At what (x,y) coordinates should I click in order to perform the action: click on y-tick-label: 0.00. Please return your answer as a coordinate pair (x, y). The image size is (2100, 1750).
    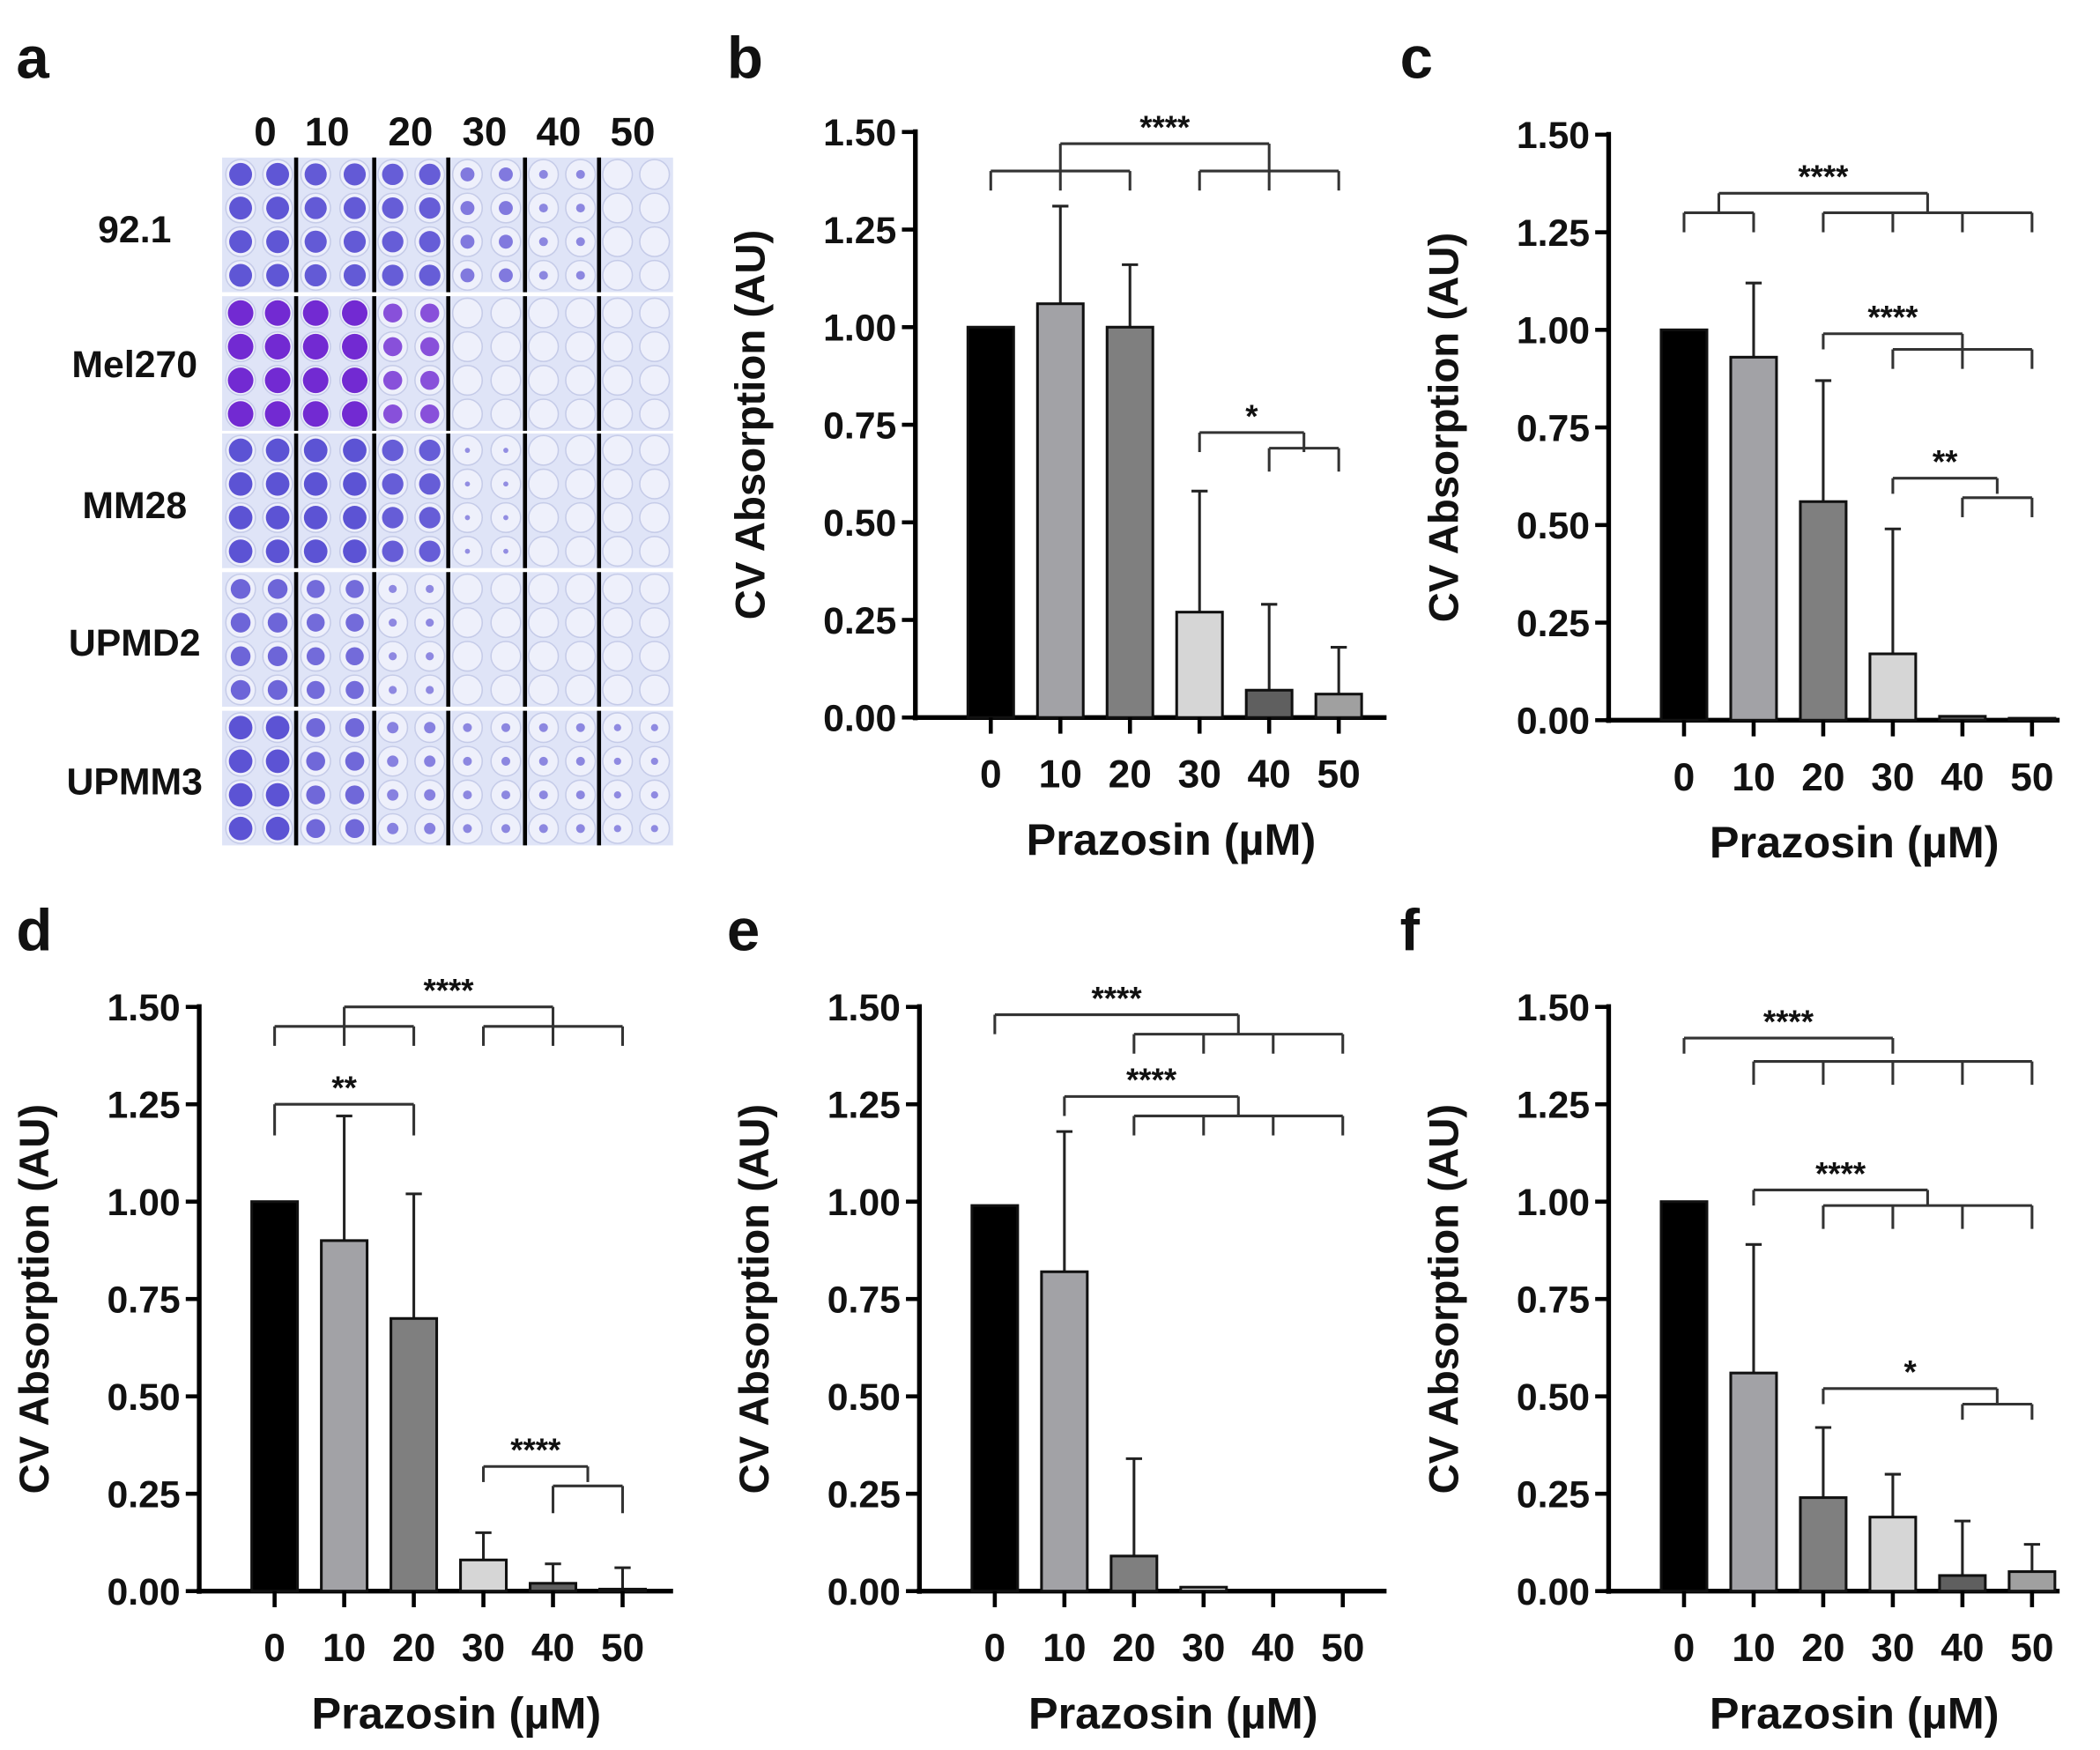
    Looking at the image, I should click on (1553, 1592).